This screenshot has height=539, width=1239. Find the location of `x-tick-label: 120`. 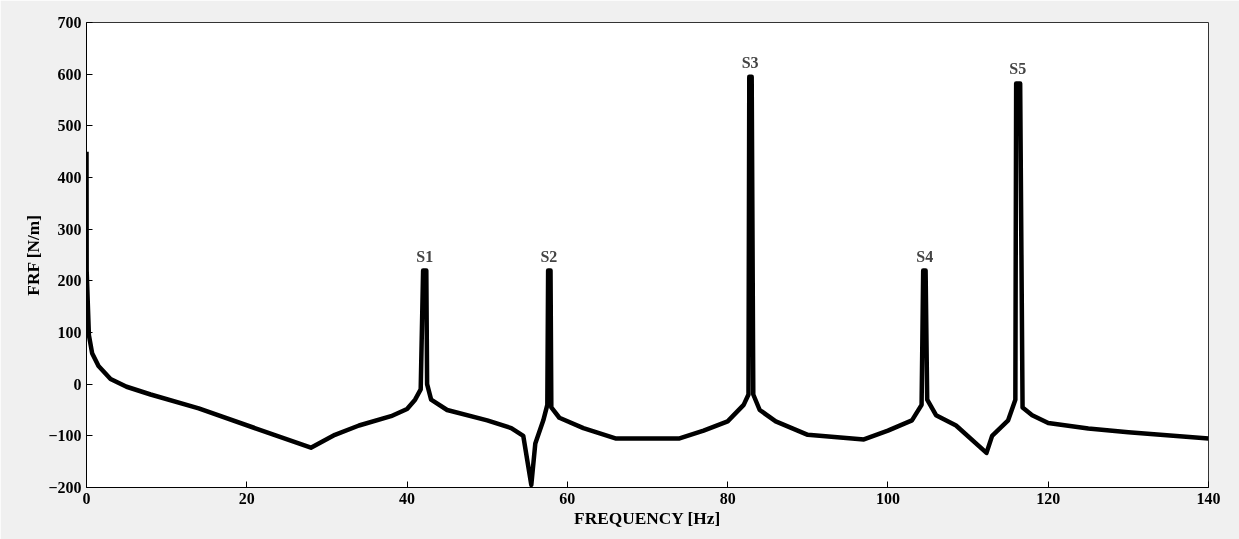

x-tick-label: 120 is located at coordinates (1048, 498).